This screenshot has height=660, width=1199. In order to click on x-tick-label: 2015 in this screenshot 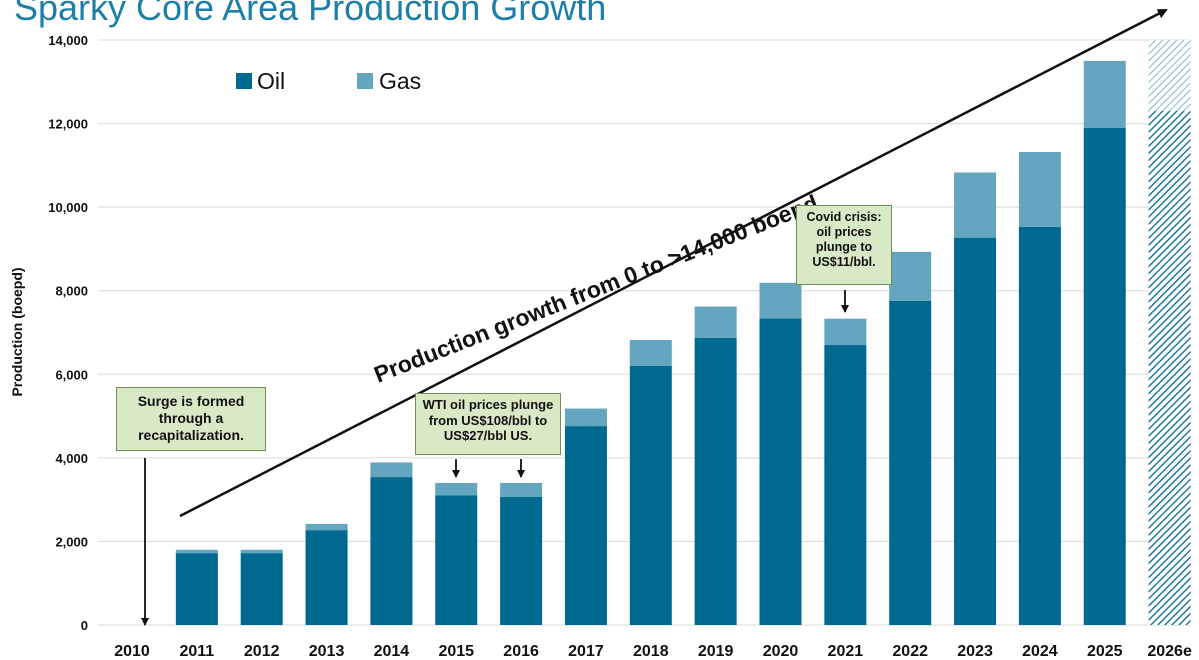, I will do `click(456, 651)`.